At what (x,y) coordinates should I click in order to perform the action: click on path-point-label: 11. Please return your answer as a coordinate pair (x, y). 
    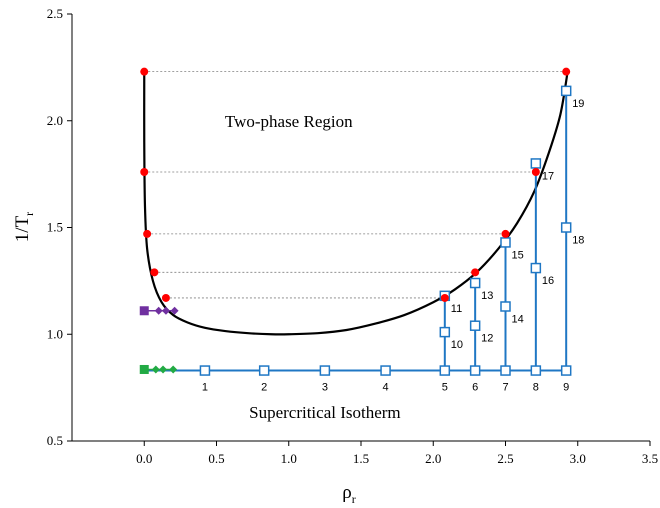
    Looking at the image, I should click on (456, 309).